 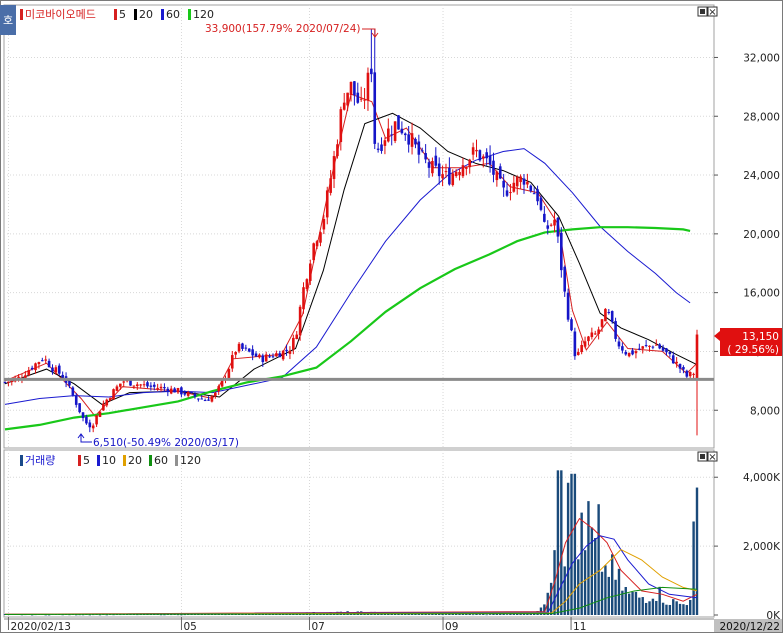 What do you see at coordinates (760, 337) in the screenshot?
I see `current-price-value: 13,150` at bounding box center [760, 337].